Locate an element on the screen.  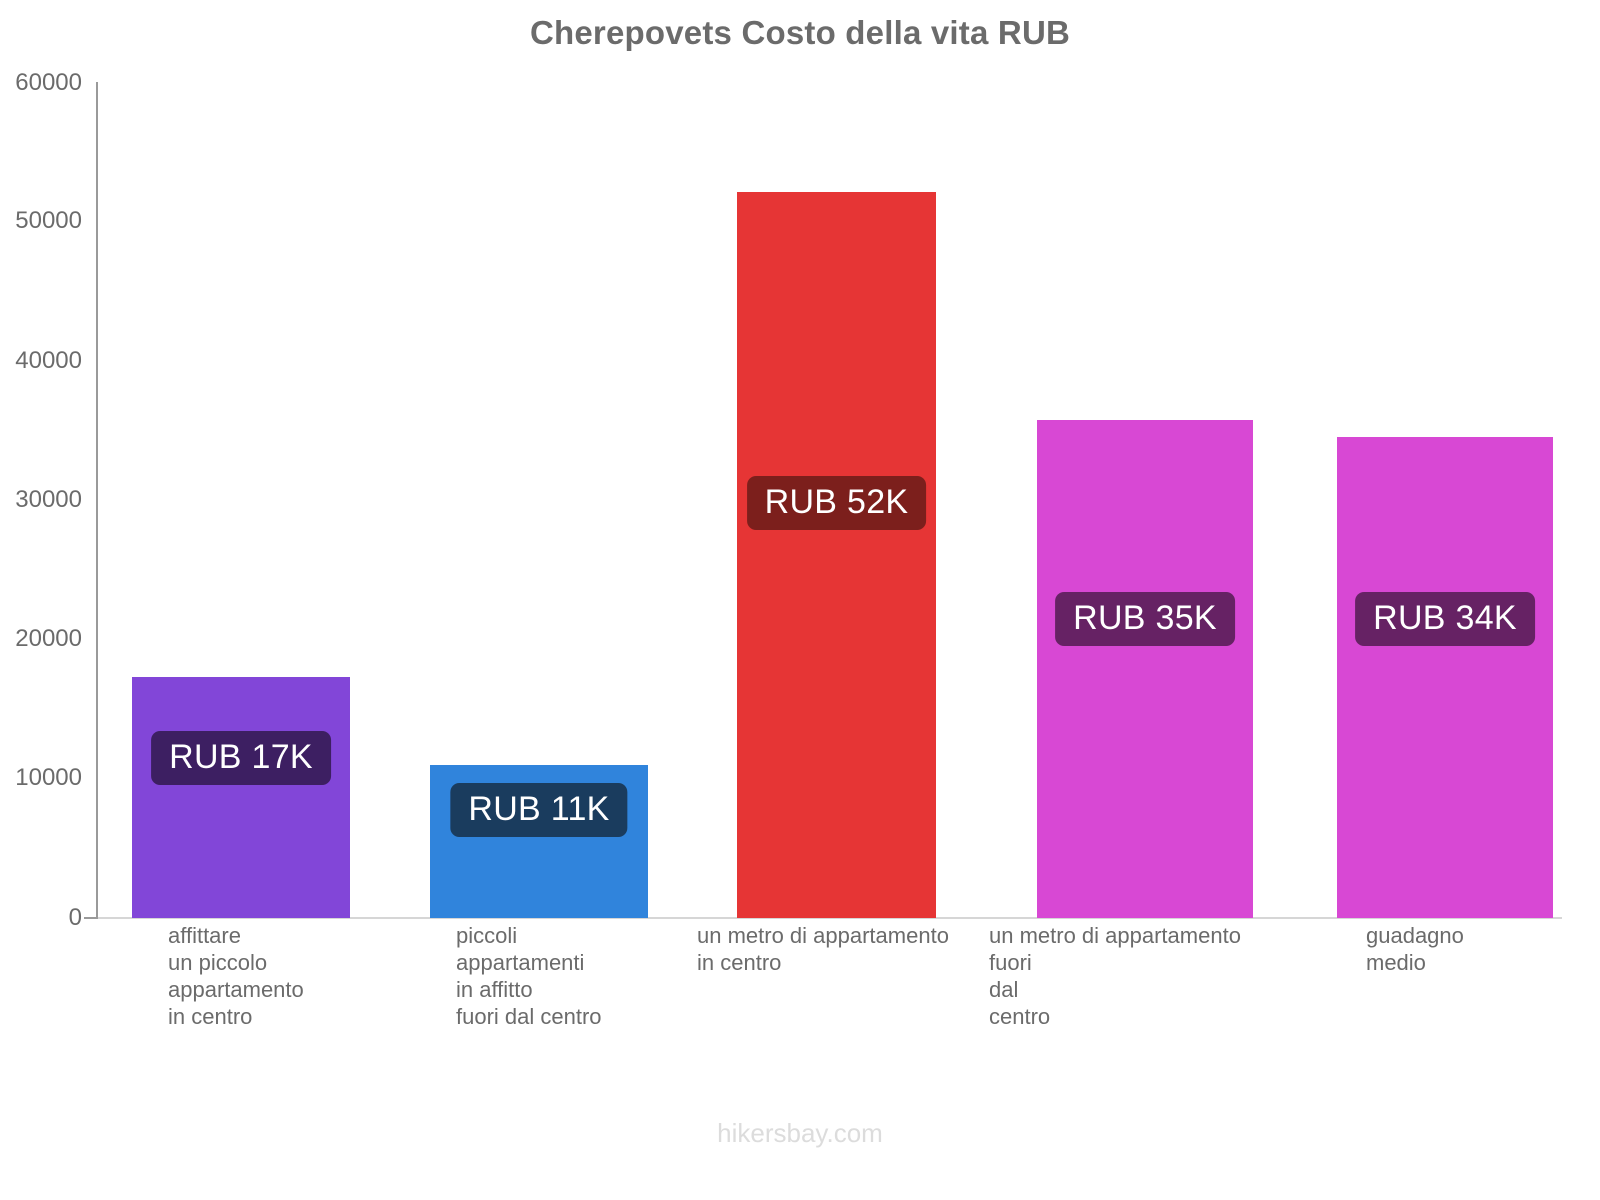
bar-value-label-5: RUB 34K is located at coordinates (1445, 619).